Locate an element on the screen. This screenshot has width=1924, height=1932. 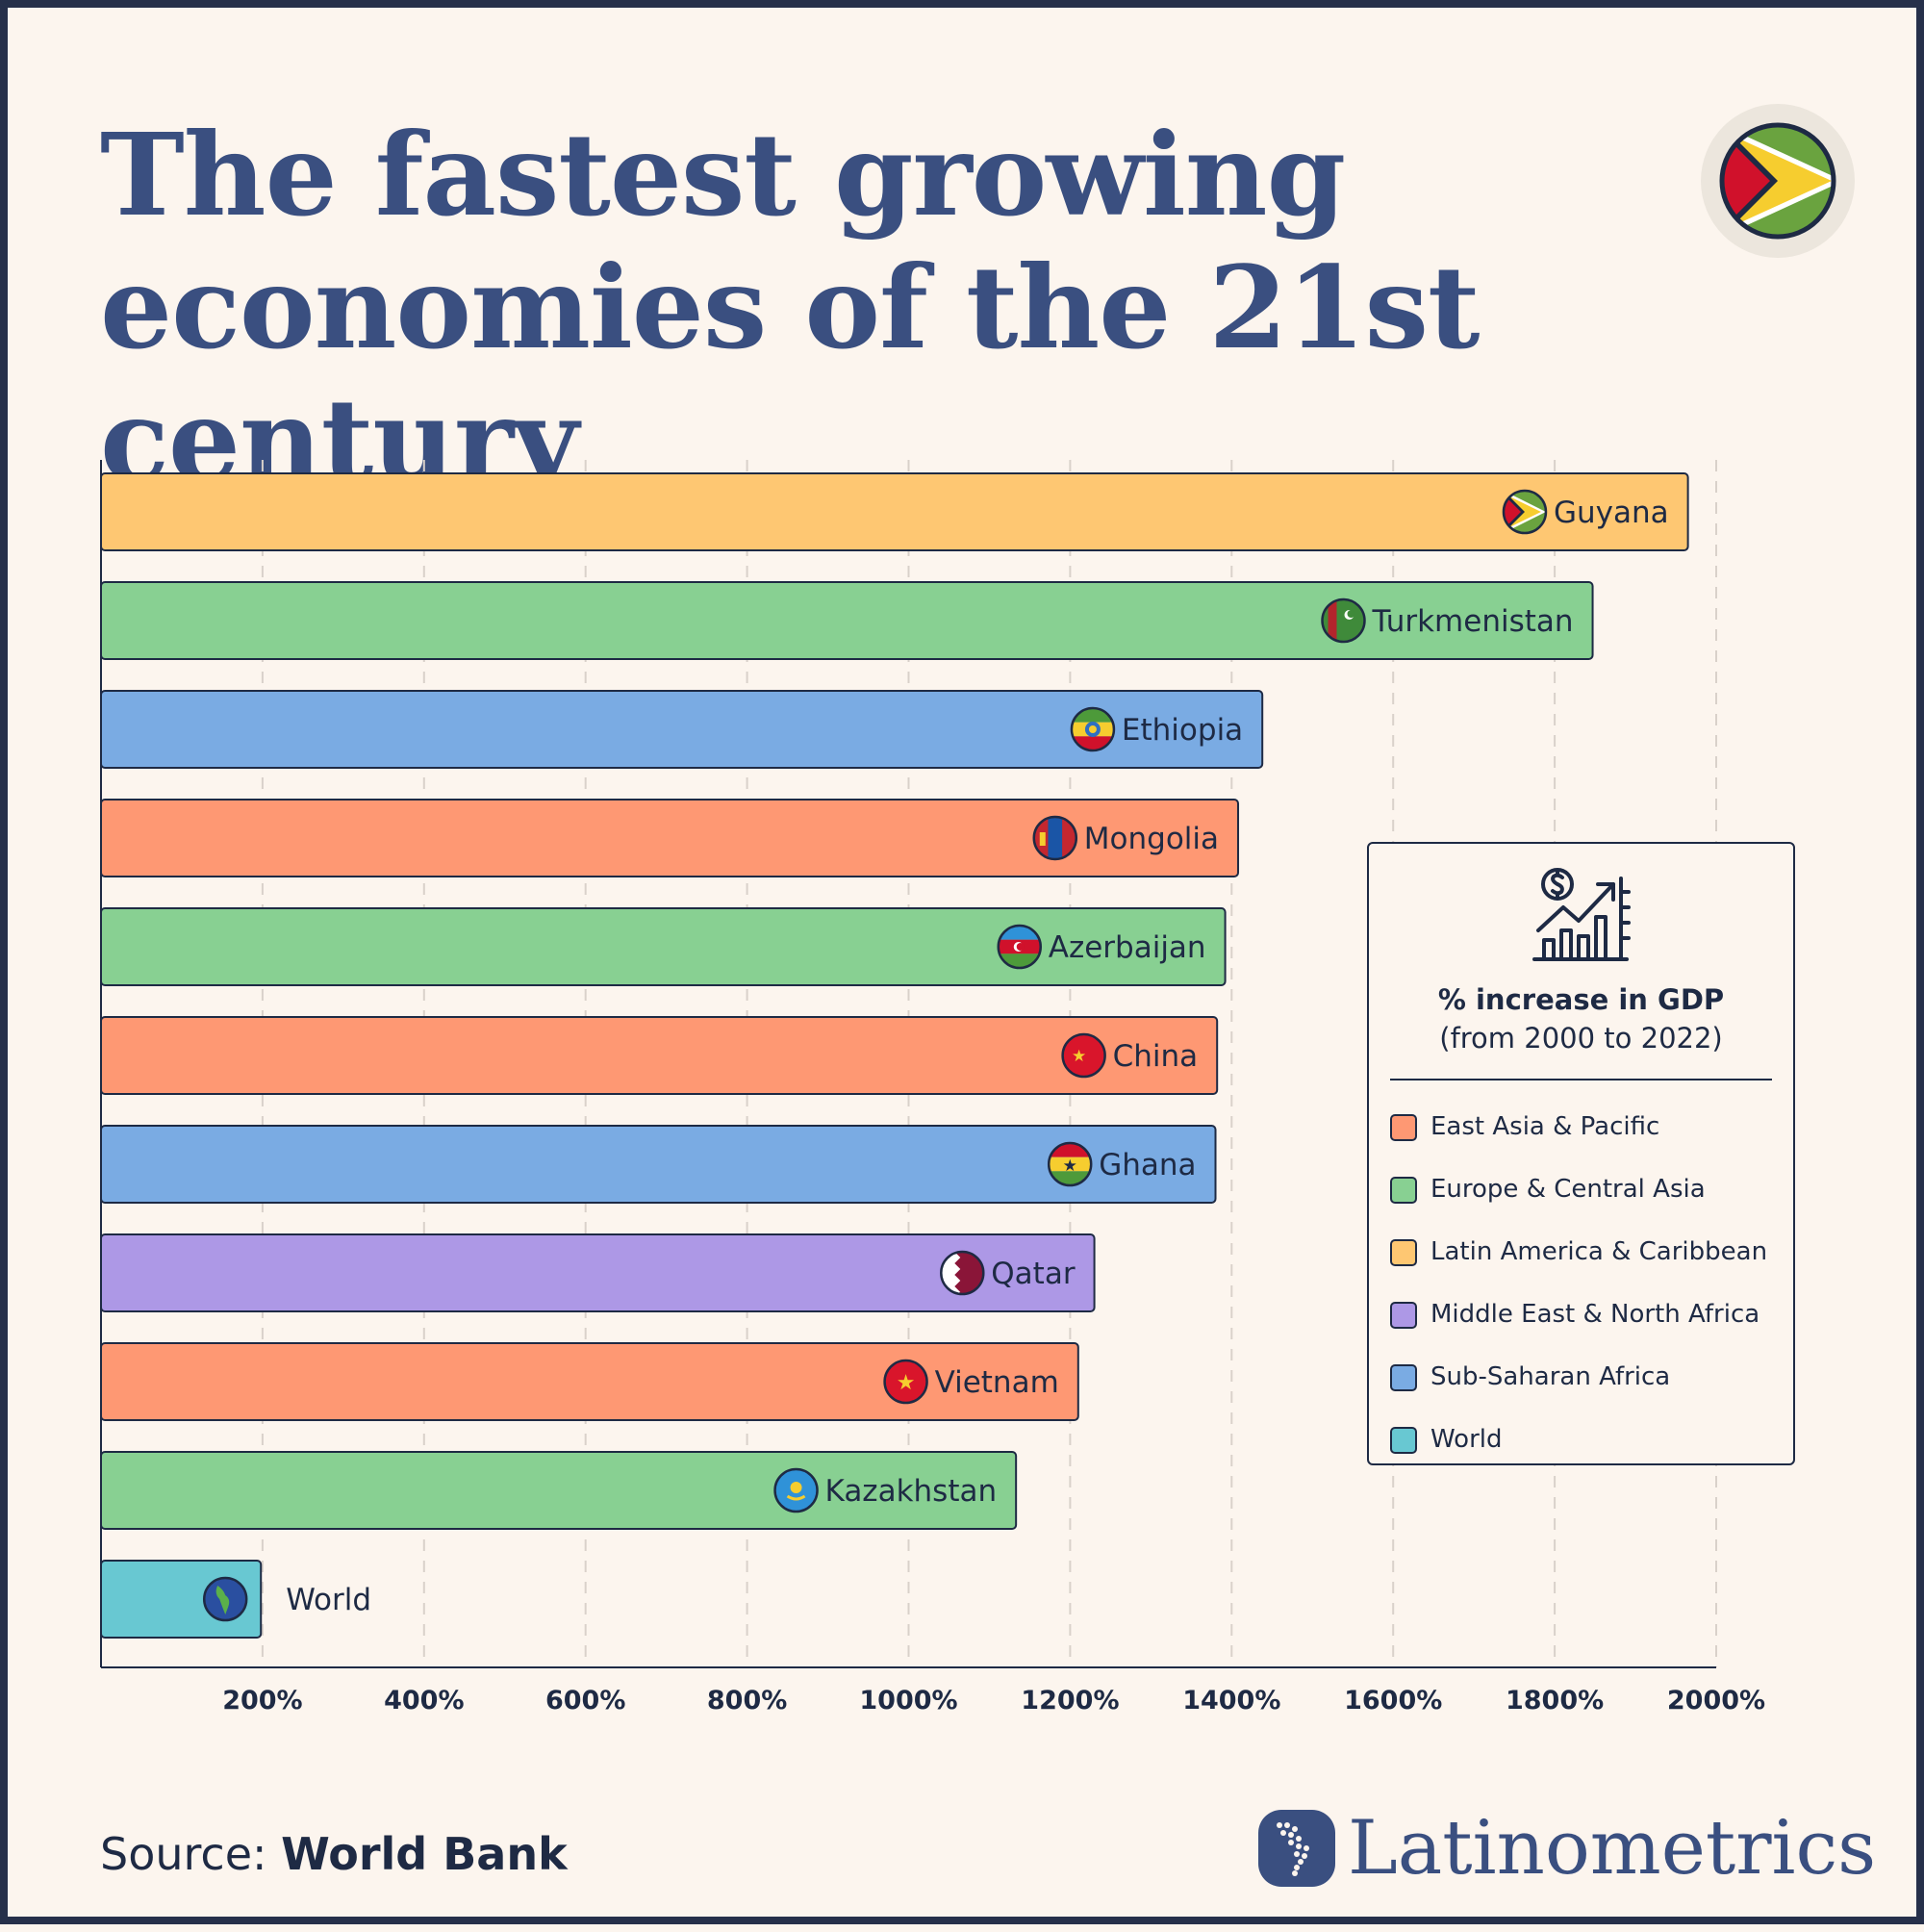
bar-label: Kazakhstan is located at coordinates (911, 1491).